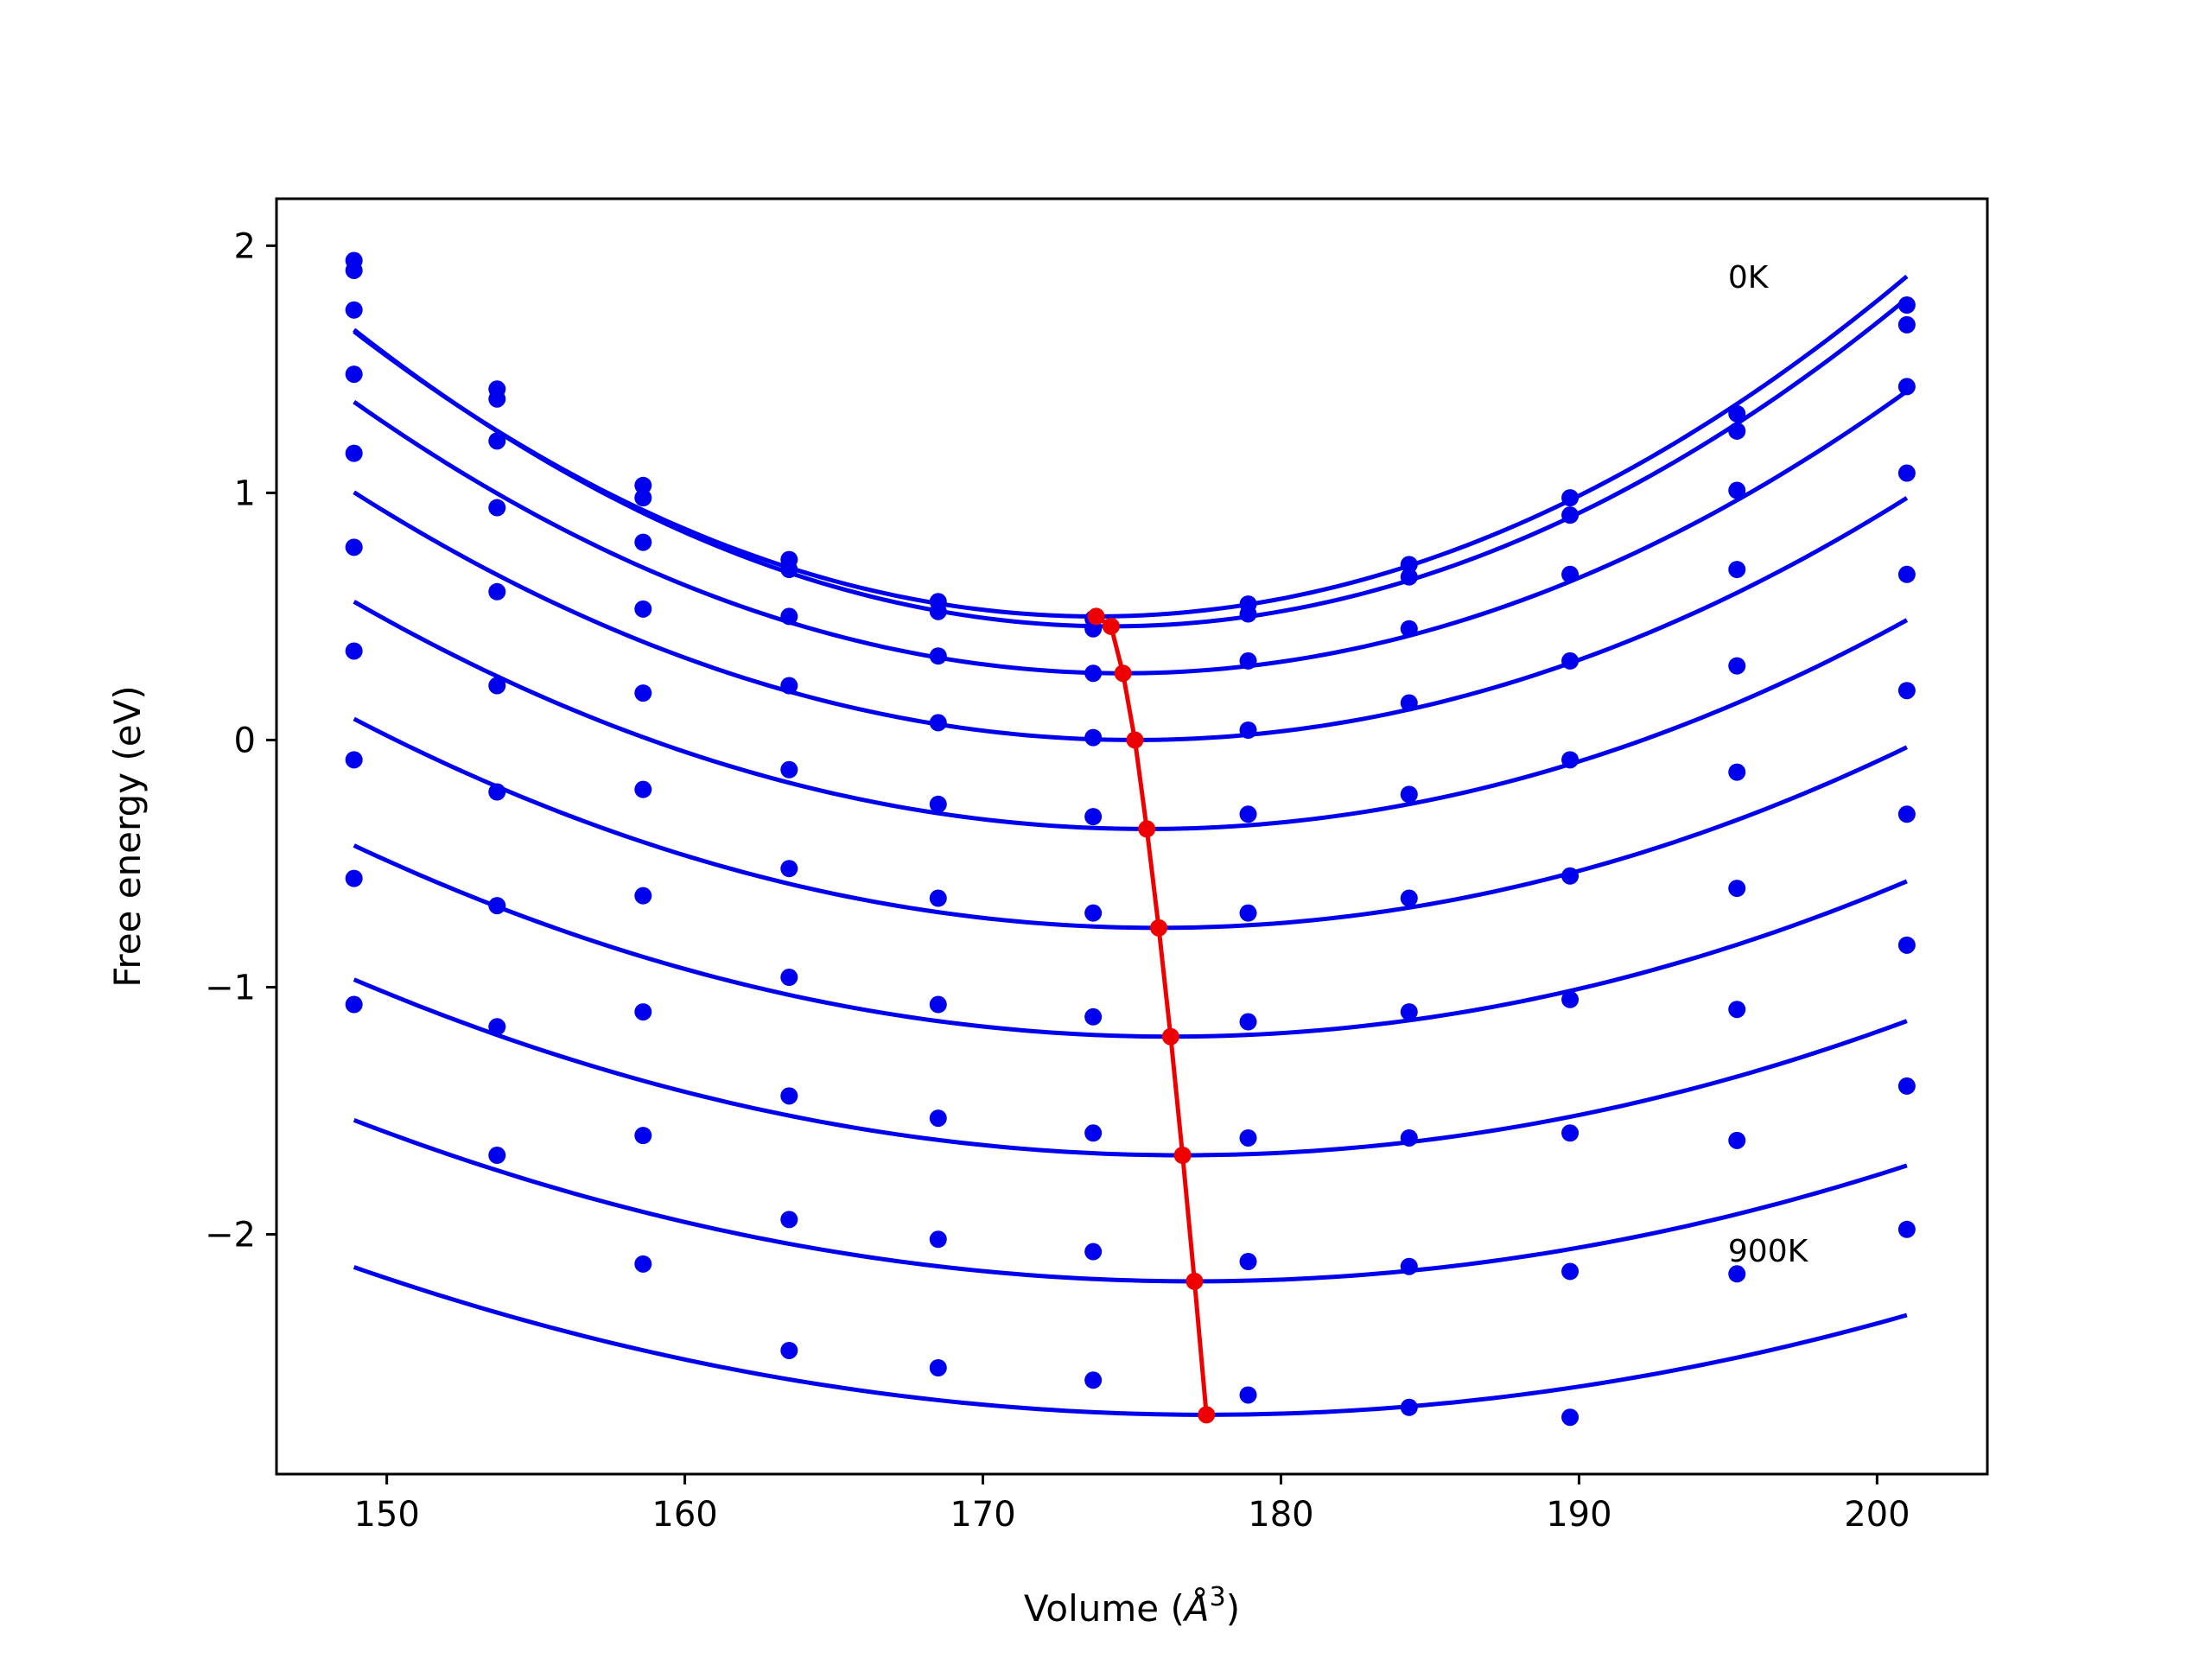  What do you see at coordinates (245, 246) in the screenshot?
I see `y-tick-label-0: 2` at bounding box center [245, 246].